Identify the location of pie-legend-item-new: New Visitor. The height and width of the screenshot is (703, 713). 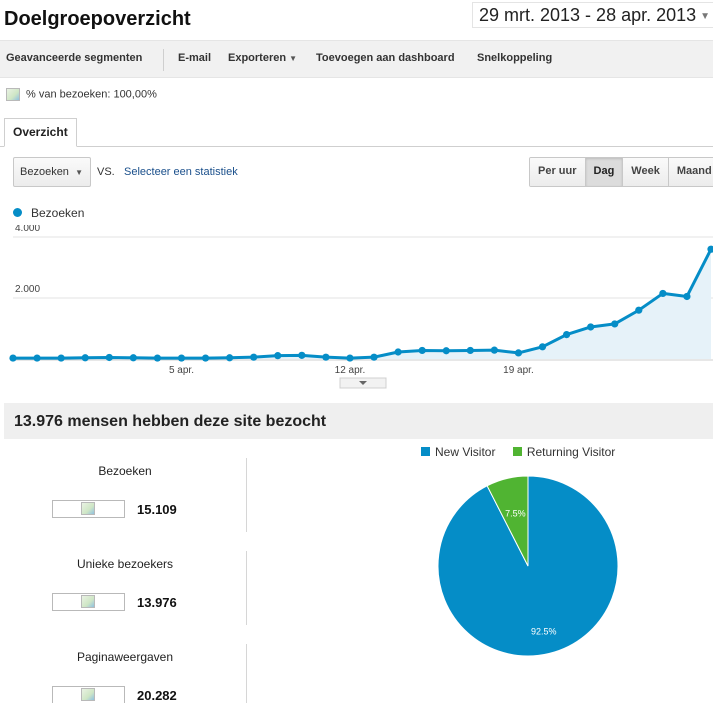
(458, 452).